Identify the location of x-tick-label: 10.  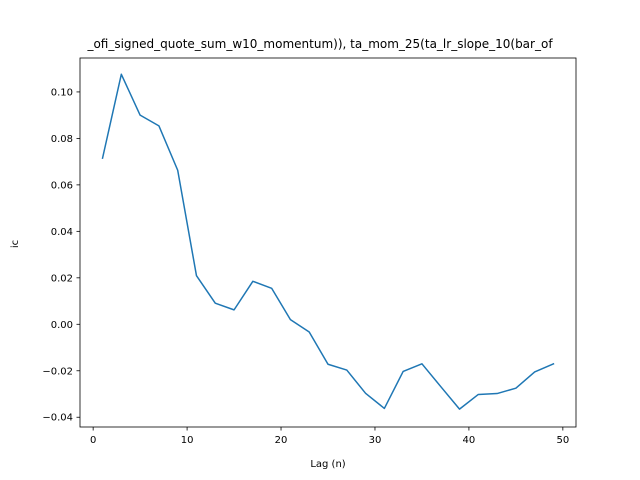
(187, 440).